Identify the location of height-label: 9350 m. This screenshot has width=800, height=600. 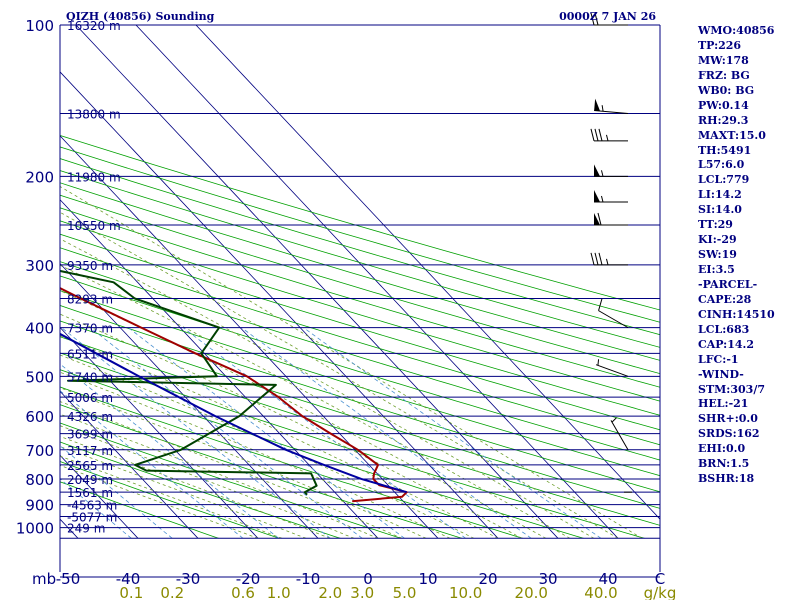
(90, 266).